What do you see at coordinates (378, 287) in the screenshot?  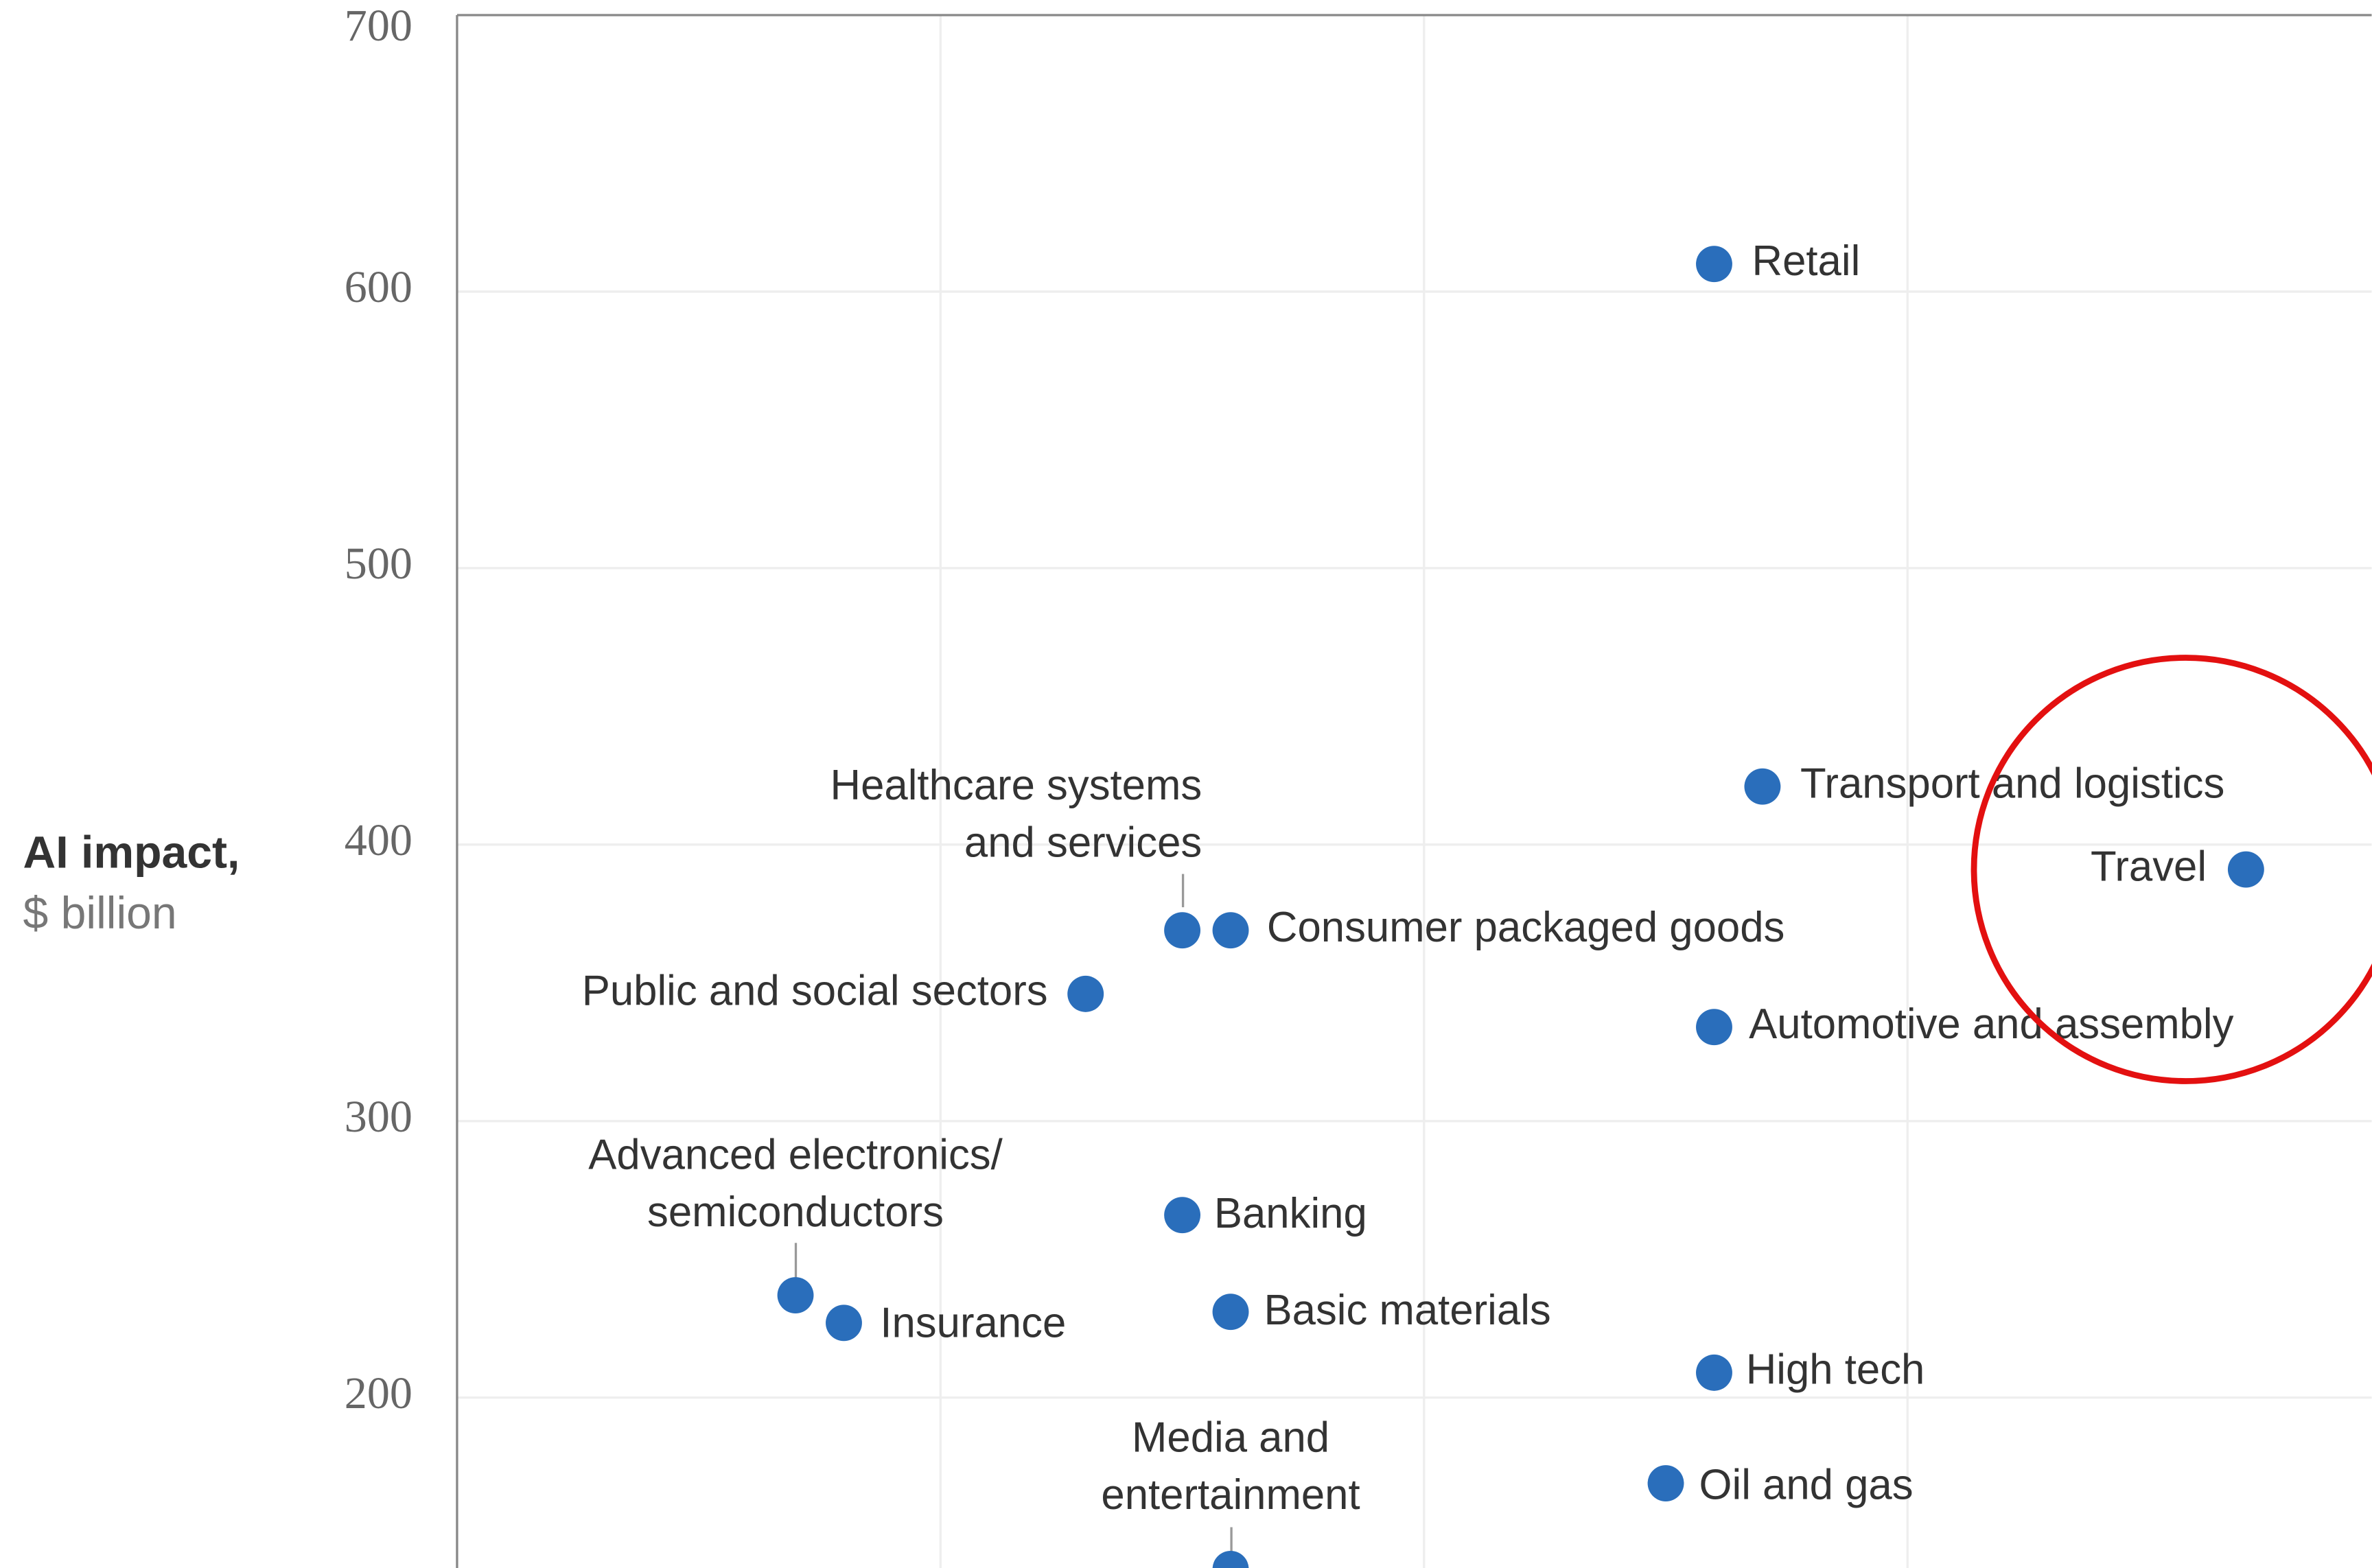 I see `y-tick-label: 600` at bounding box center [378, 287].